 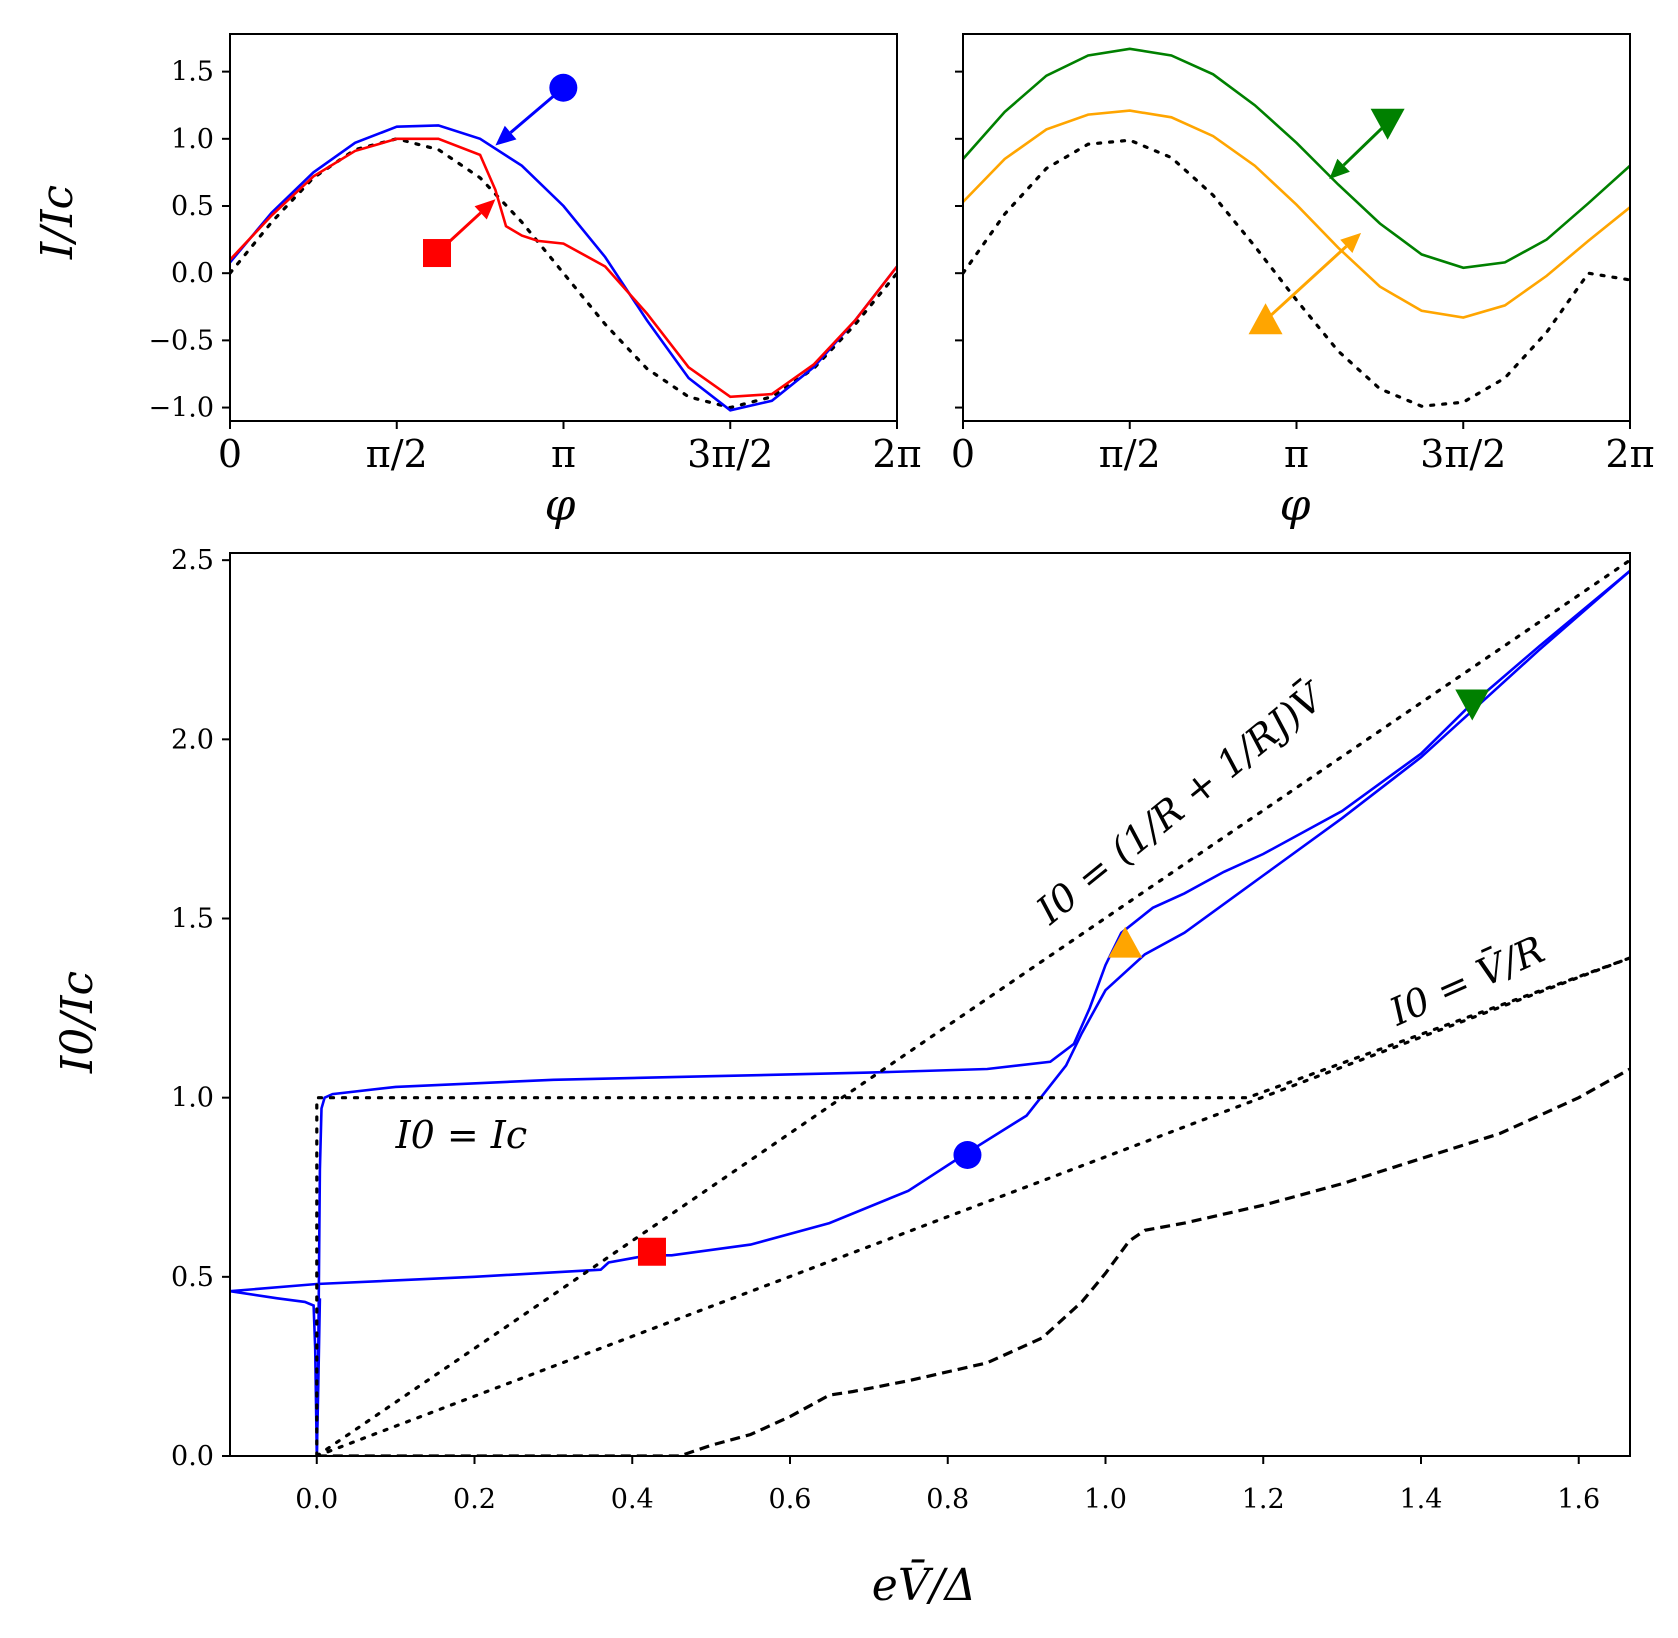 I want to click on top-right-panel: 0 π/2 π 3π/2 2π, so click(x=1303, y=254).